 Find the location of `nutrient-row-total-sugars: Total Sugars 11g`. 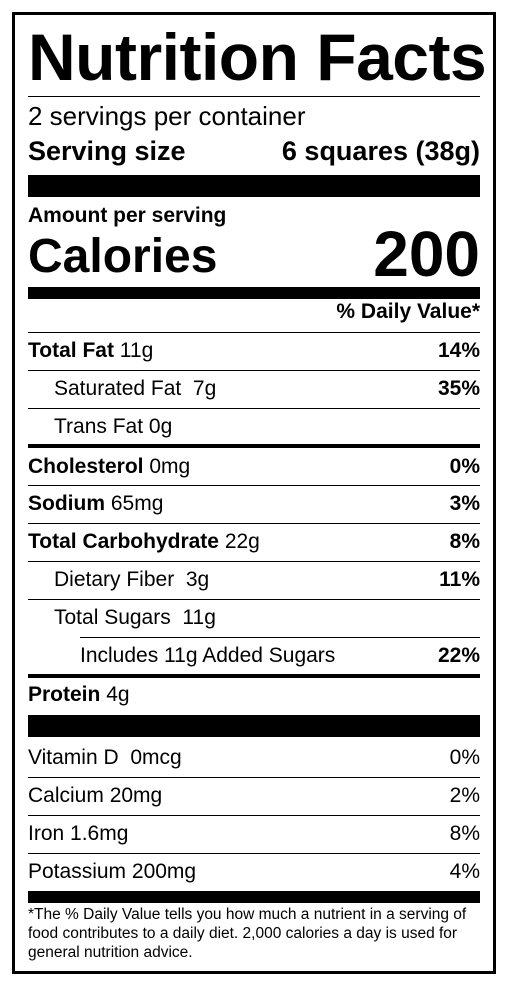

nutrient-row-total-sugars: Total Sugars 11g is located at coordinates (254, 618).